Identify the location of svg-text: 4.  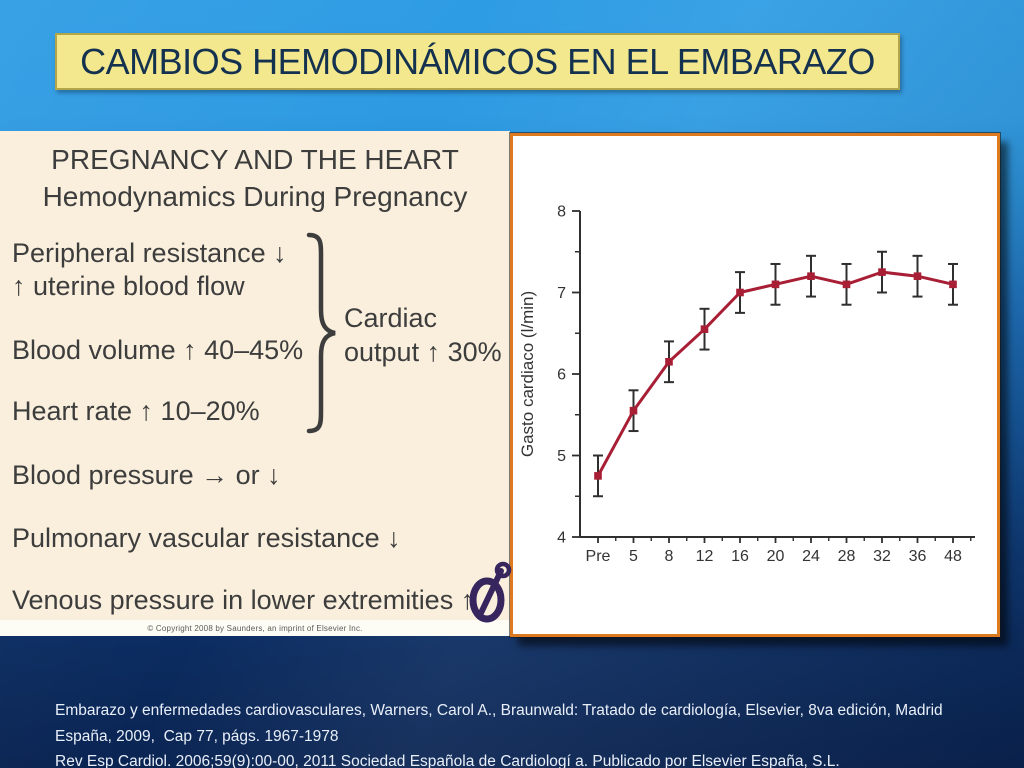
(561, 538).